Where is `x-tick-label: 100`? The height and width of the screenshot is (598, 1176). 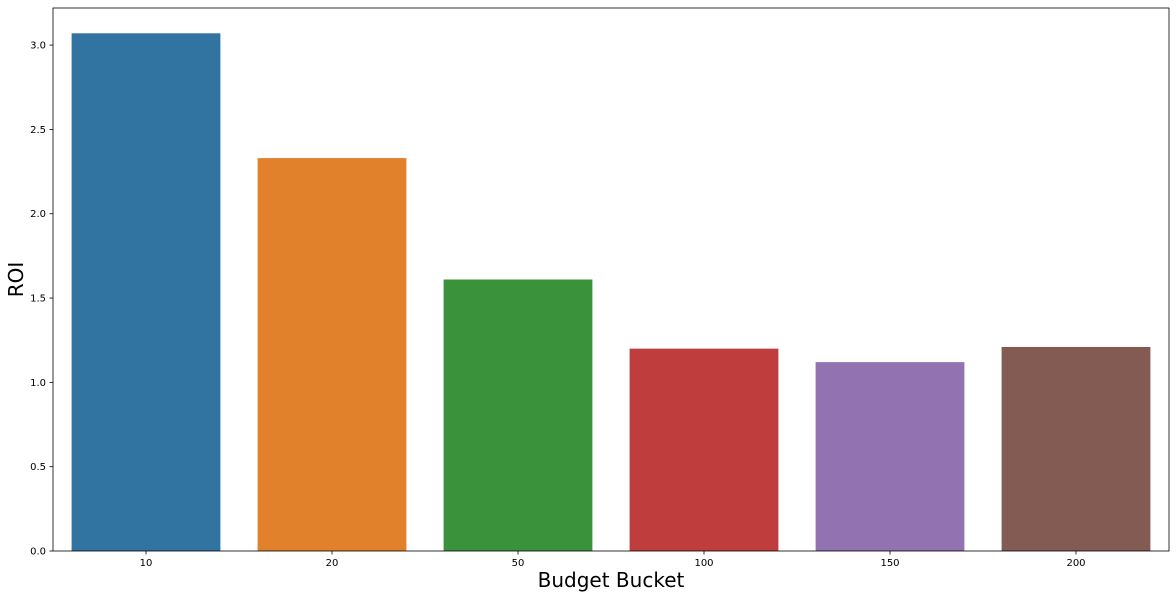 x-tick-label: 100 is located at coordinates (703, 563).